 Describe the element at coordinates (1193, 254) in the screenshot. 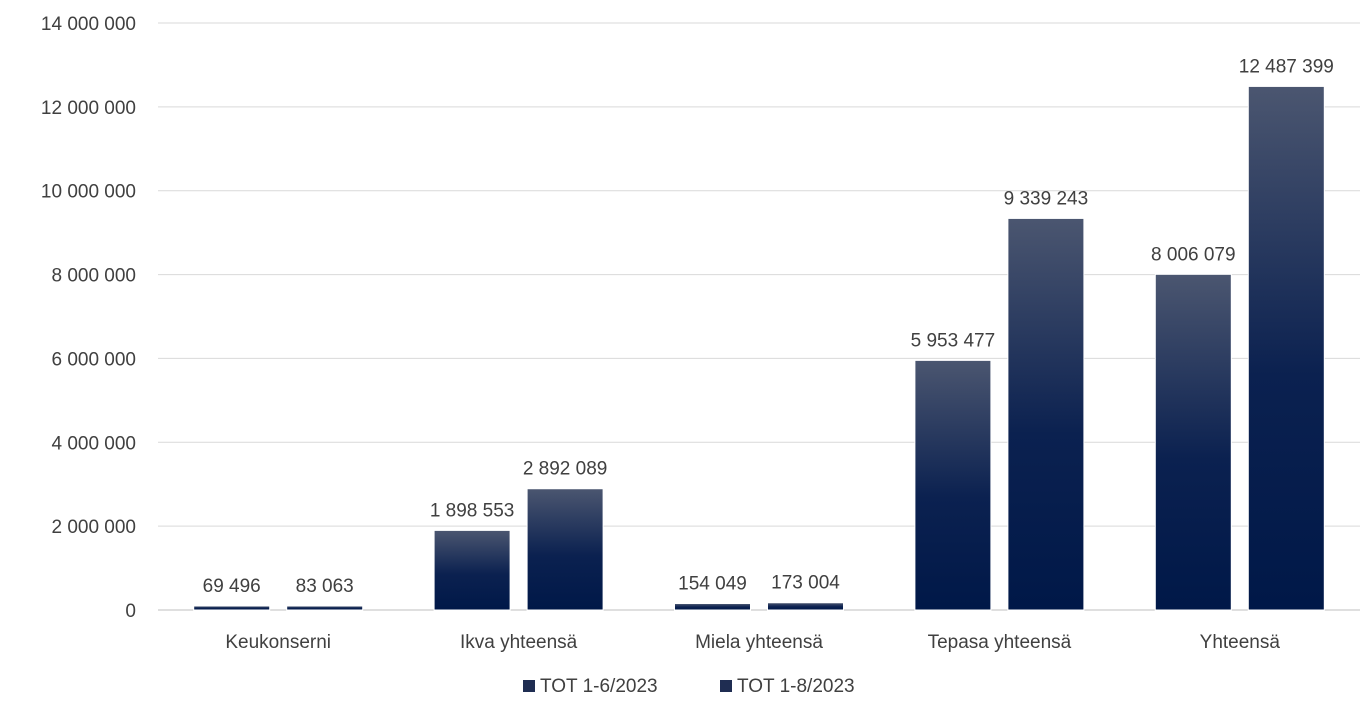

I see `data-label: 8 006 079` at that location.